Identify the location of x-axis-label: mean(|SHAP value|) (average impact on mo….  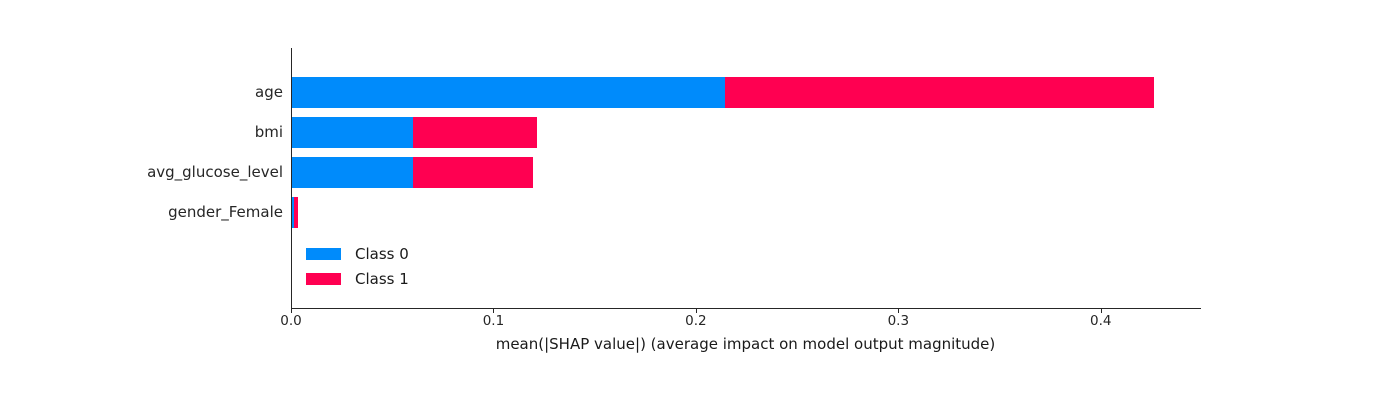
(745, 344).